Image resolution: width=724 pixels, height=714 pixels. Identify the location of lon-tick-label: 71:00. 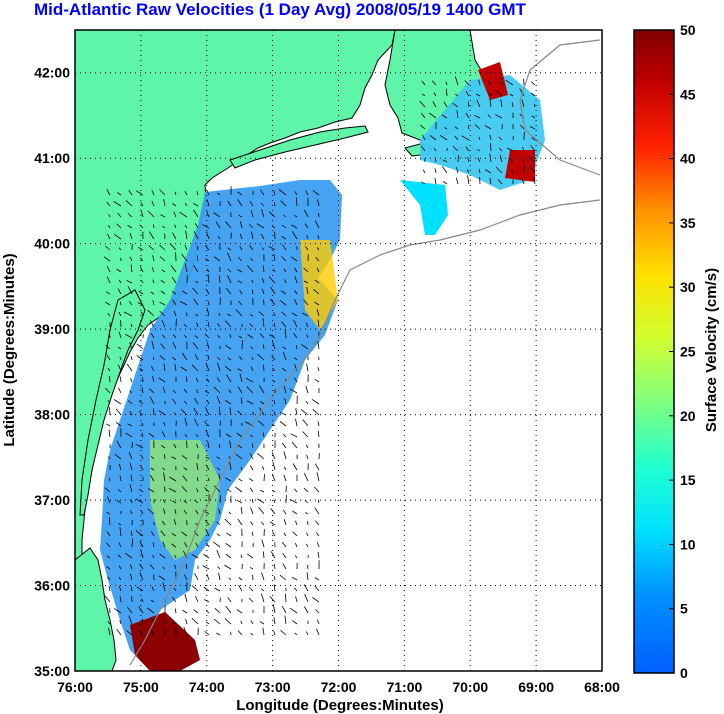
(404, 687).